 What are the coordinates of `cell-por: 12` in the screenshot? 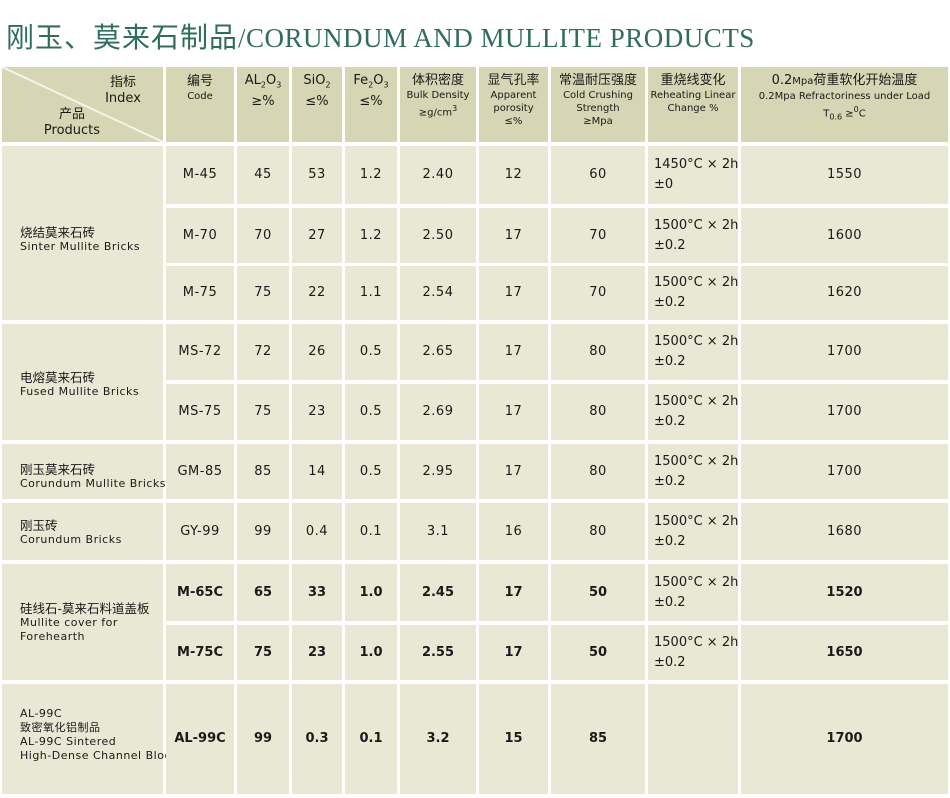 It's located at (513, 175).